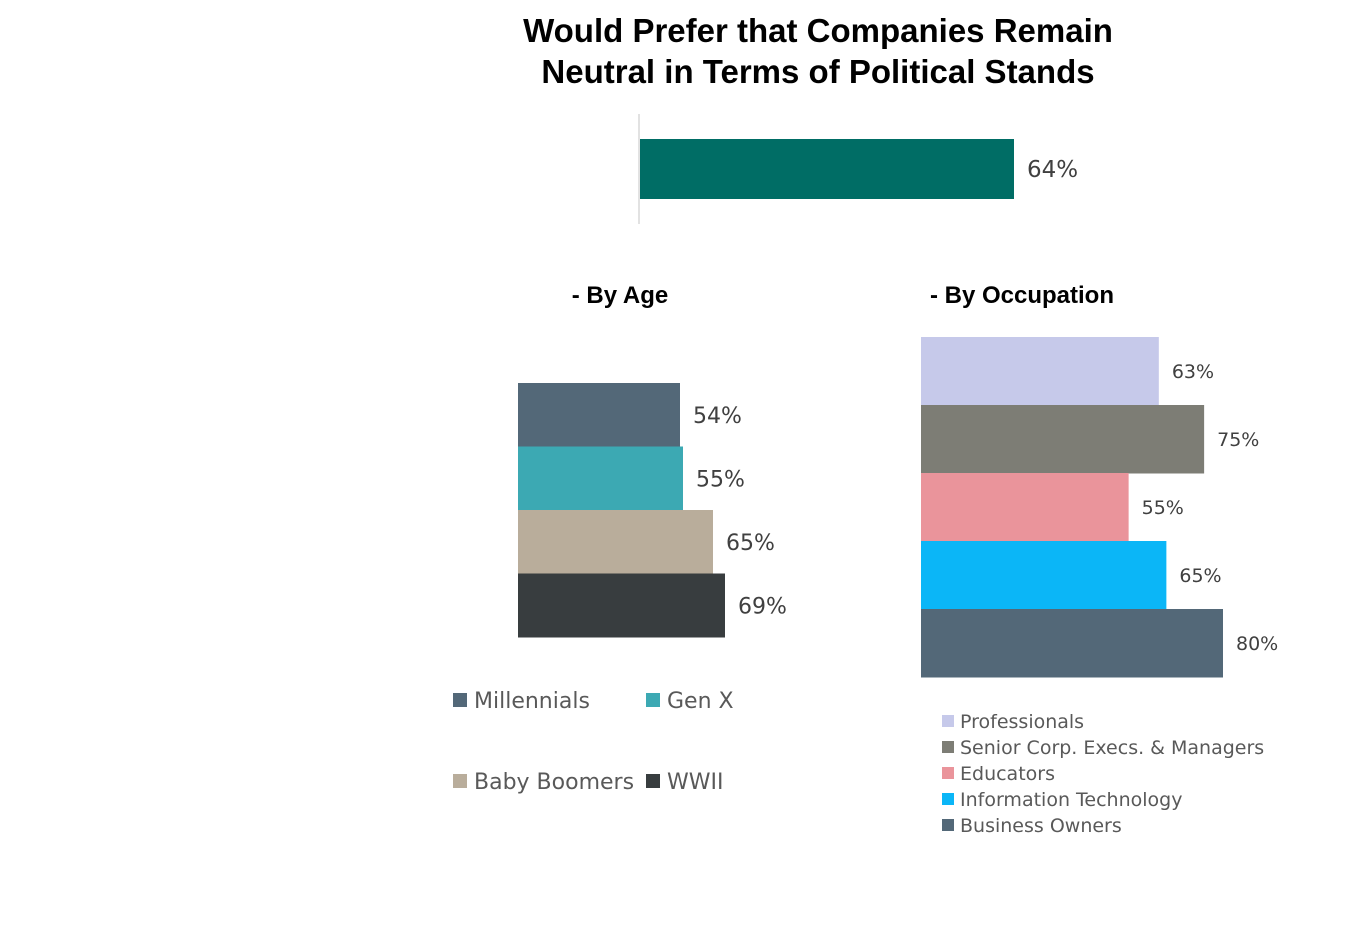 The height and width of the screenshot is (943, 1363). Describe the element at coordinates (1112, 748) in the screenshot. I see `occupation-legend-label-senior-corp-execs-managers: Senior Corp. Execs. & Managers` at that location.